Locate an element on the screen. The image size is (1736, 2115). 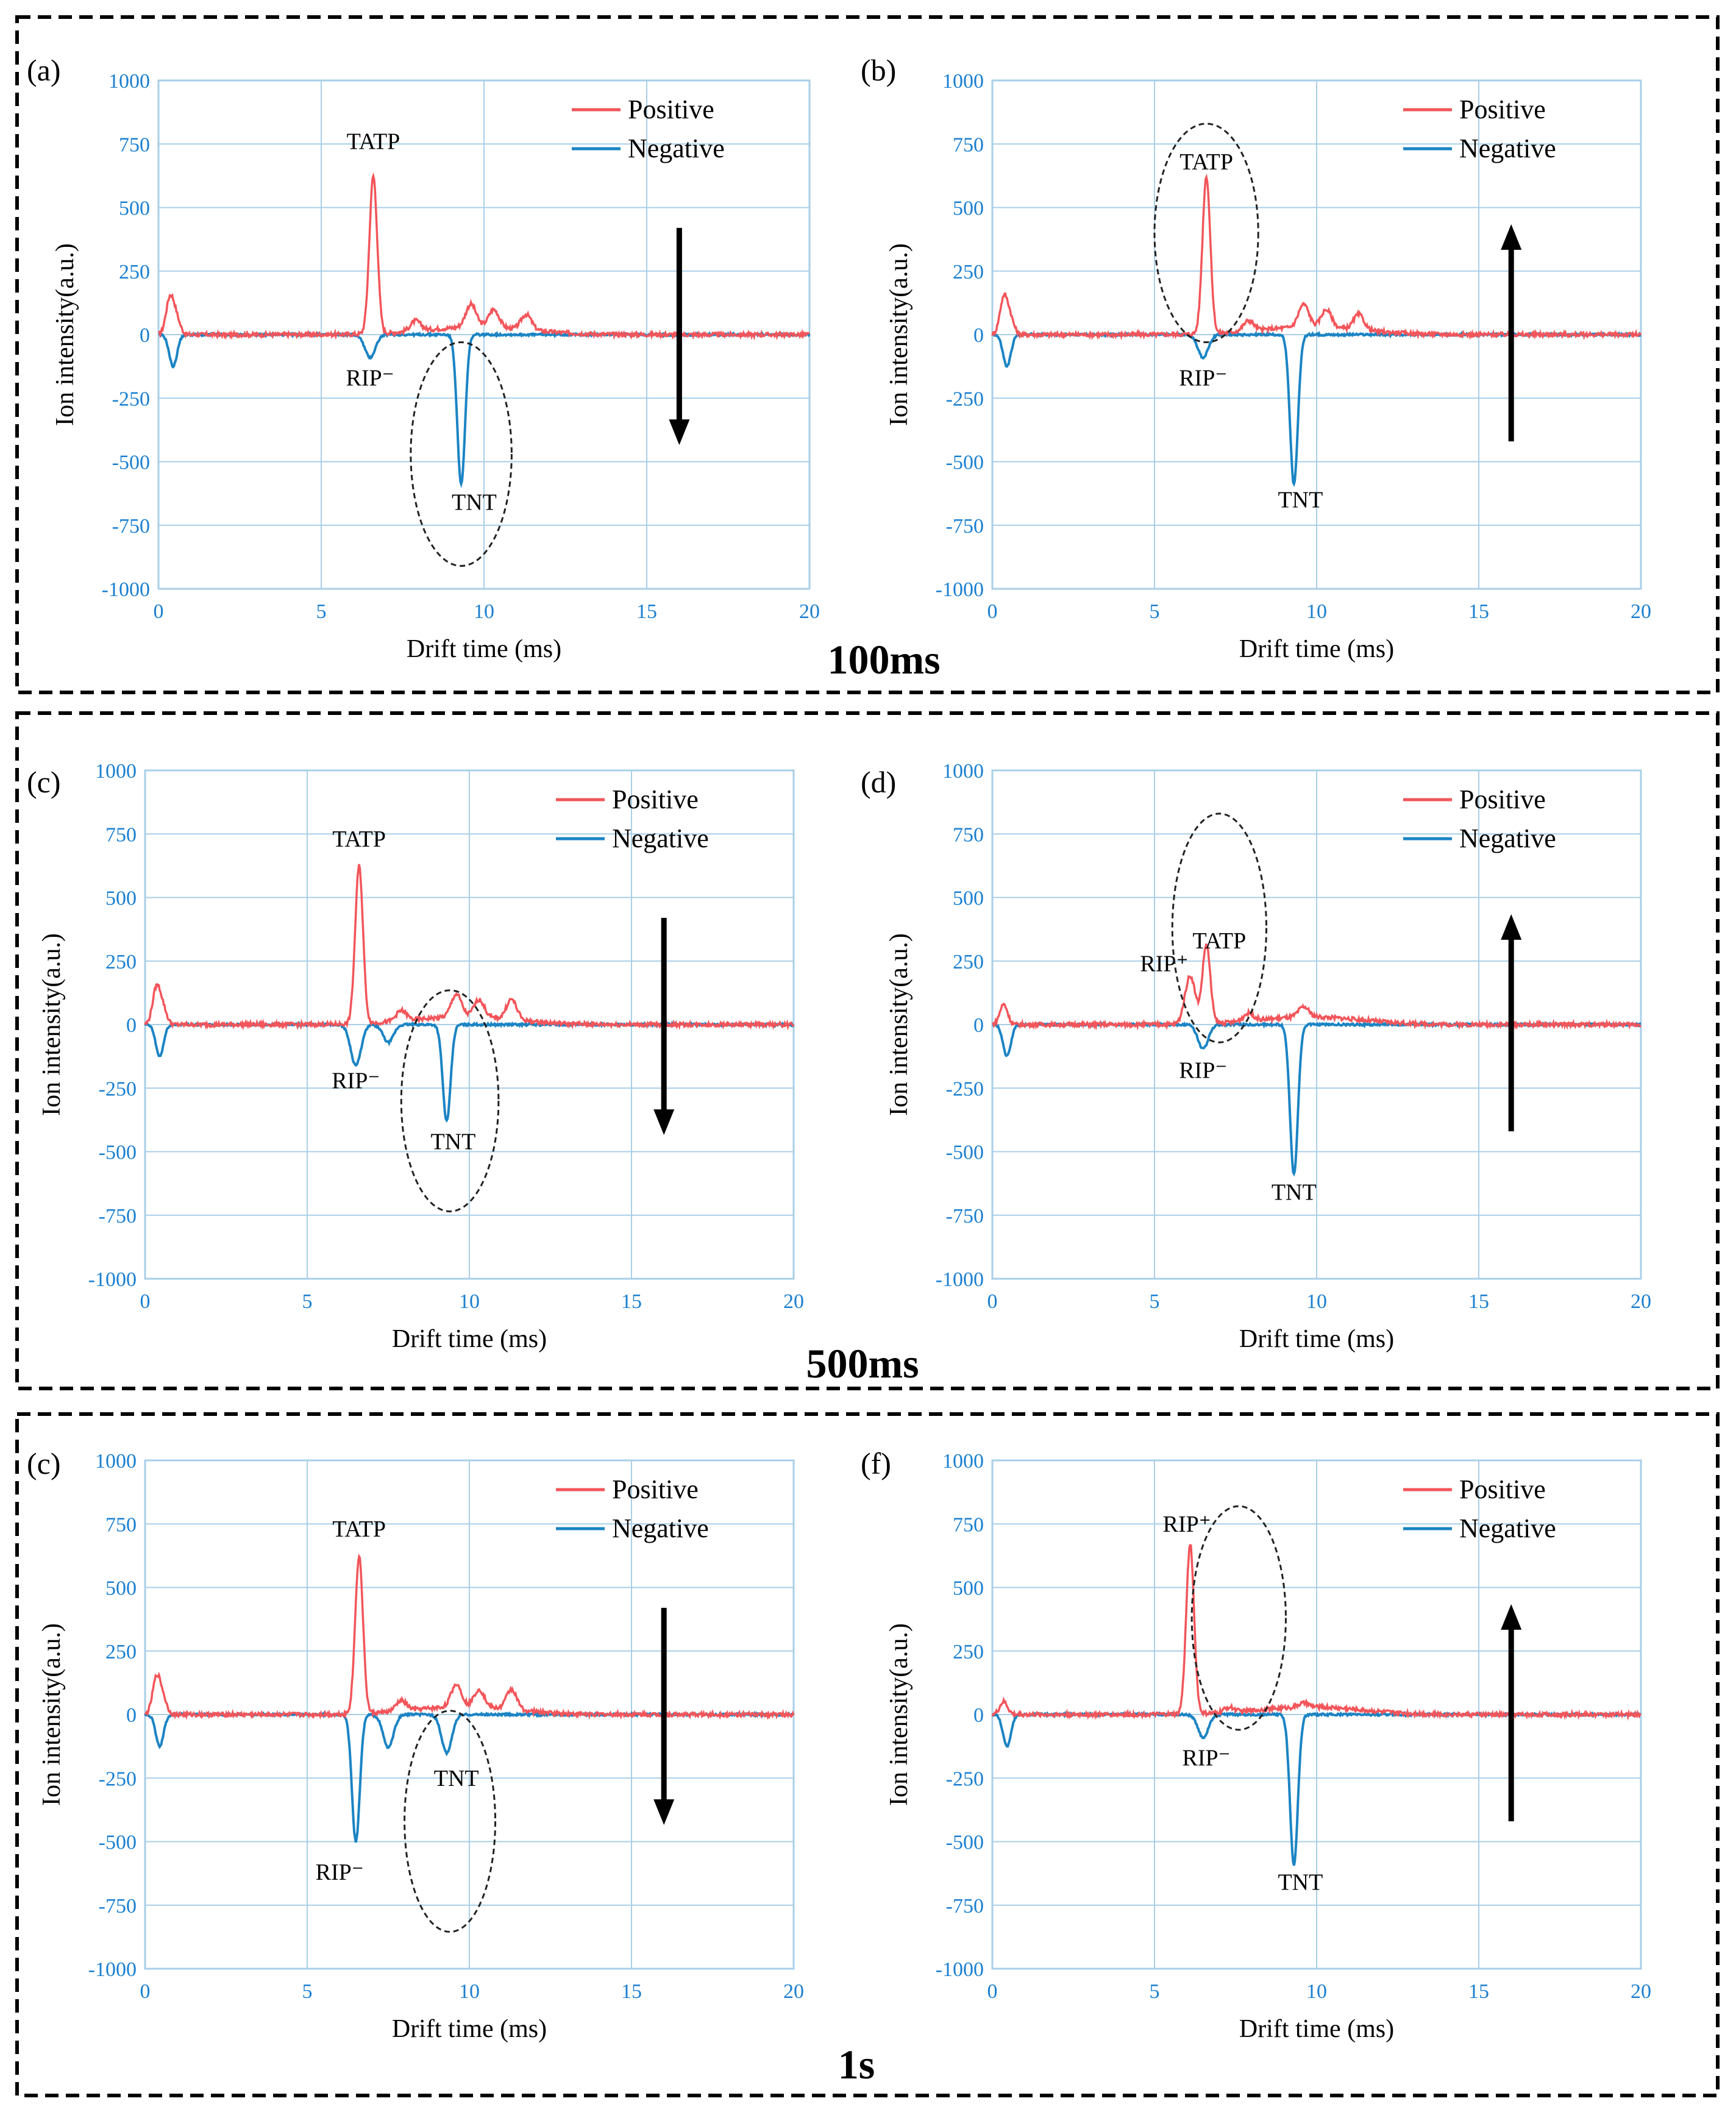
group-label: 1s is located at coordinates (856, 2064).